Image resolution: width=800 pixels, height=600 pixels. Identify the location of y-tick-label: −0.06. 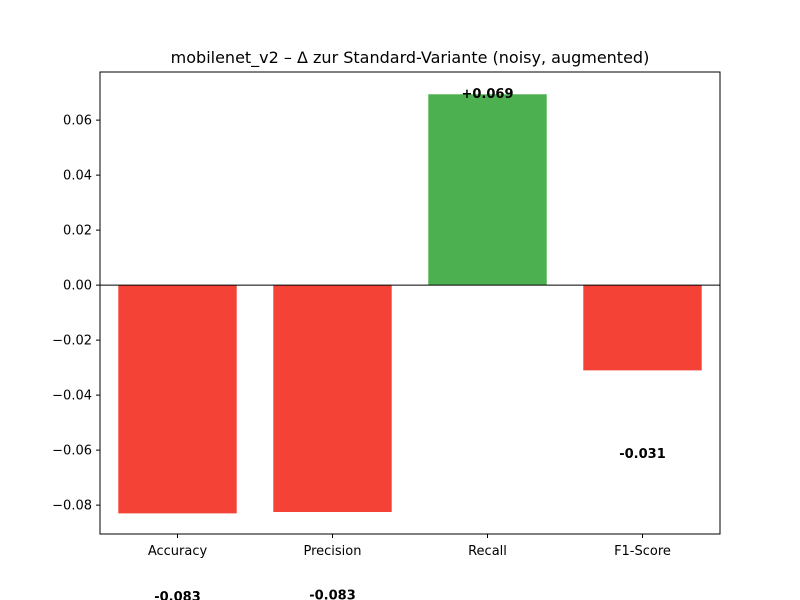
(72, 451).